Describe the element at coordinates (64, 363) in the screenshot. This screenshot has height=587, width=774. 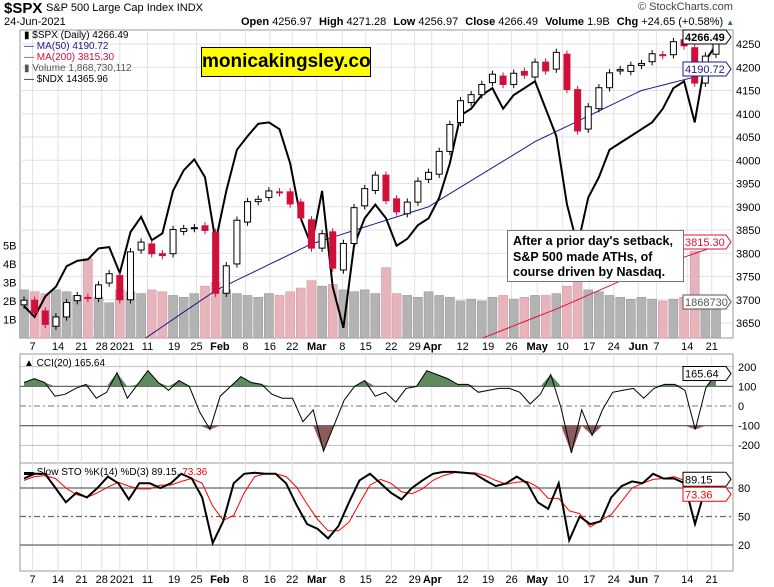
I see `cci-title: ▲ CCI(20) 165.64` at that location.